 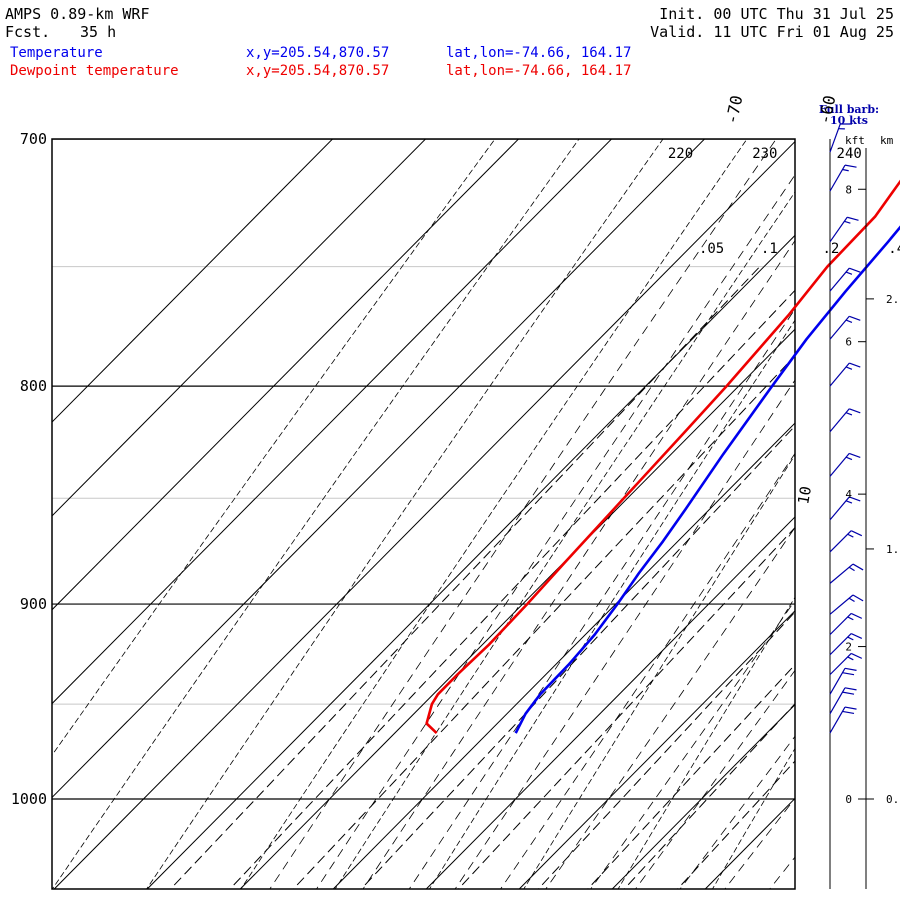 I want to click on kft-tick-label: 0, so click(x=848, y=799).